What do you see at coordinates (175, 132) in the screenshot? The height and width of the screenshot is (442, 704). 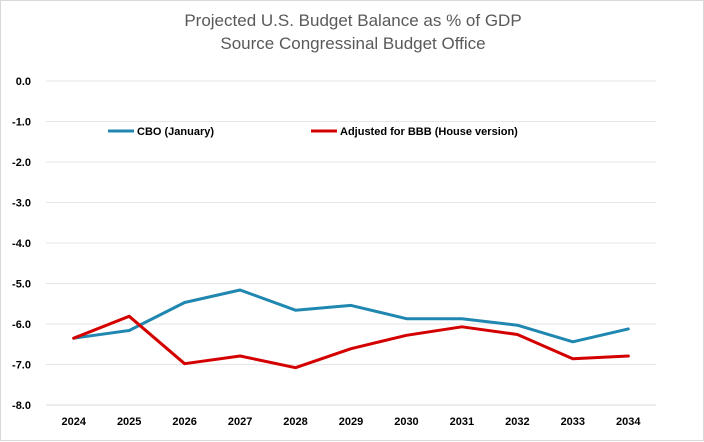 I see `legend-label-1: CBO (January)` at bounding box center [175, 132].